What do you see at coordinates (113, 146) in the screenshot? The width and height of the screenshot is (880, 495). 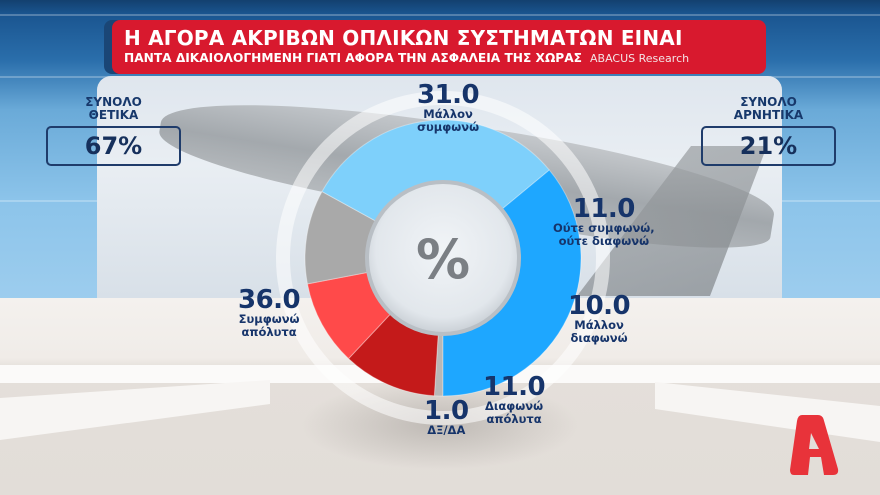 I see `kpi-positive-value: 67%` at bounding box center [113, 146].